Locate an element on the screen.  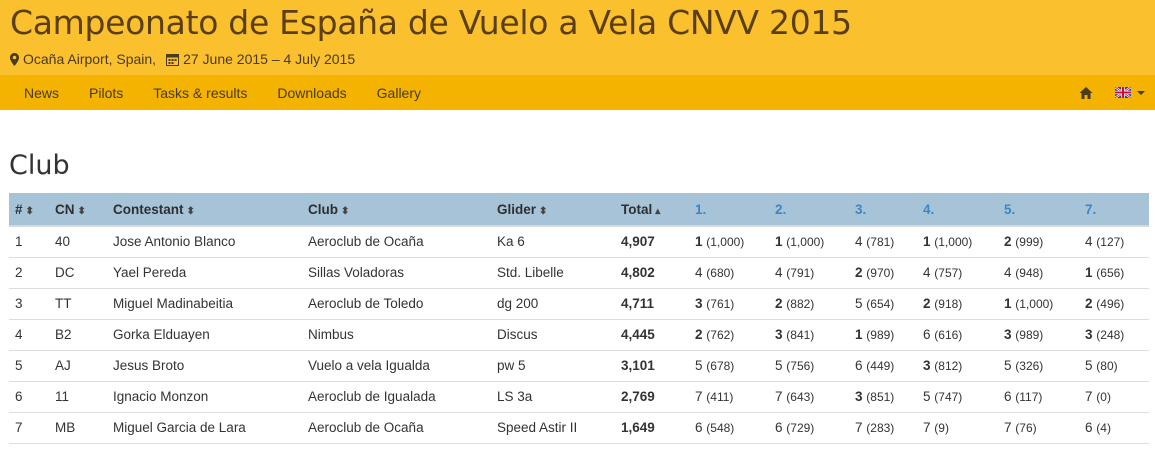
cell-task-result: 3 (761) is located at coordinates (729, 304).